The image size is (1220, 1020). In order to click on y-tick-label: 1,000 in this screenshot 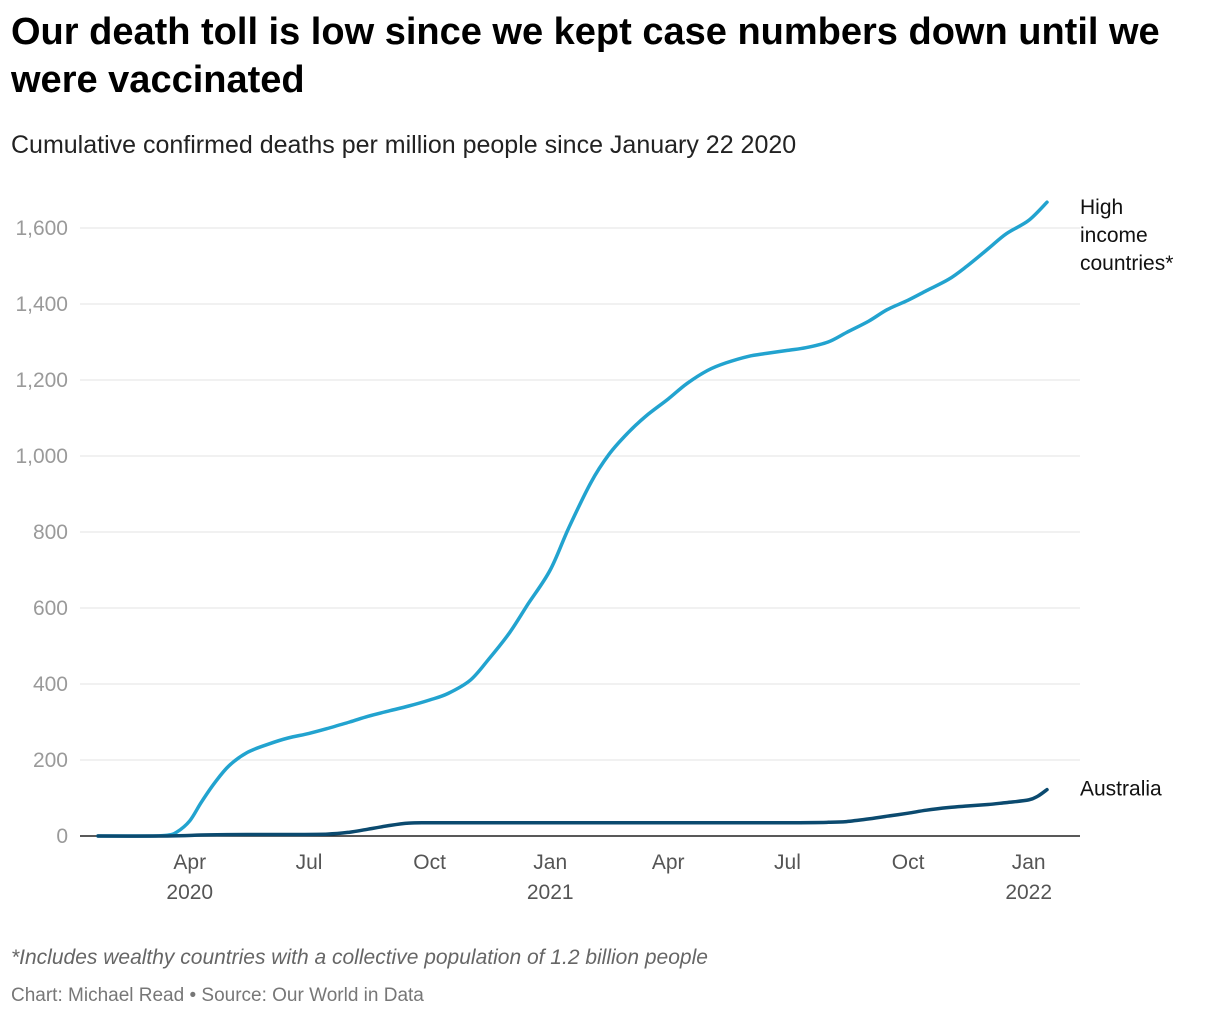, I will do `click(41, 456)`.